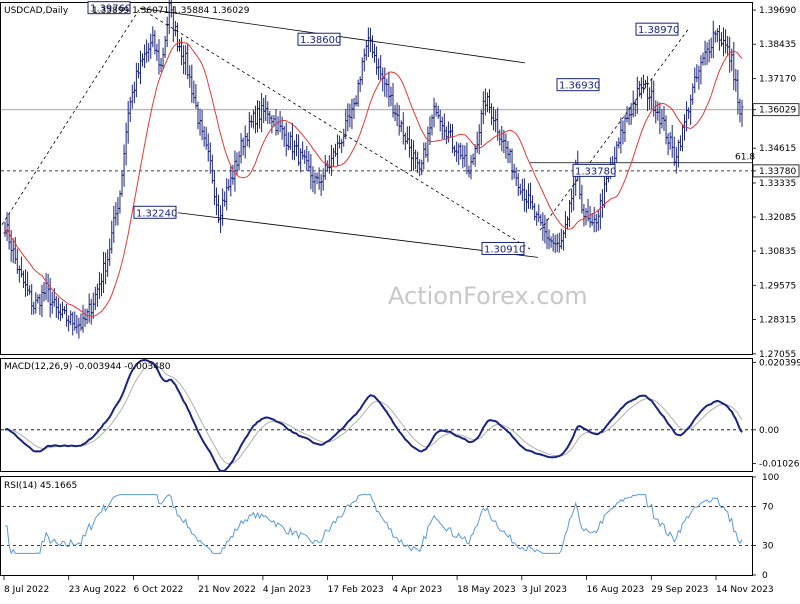 The width and height of the screenshot is (800, 604). What do you see at coordinates (87, 367) in the screenshot?
I see `macd-title: MACD(12,26,9) -0.003944 -0.003480` at bounding box center [87, 367].